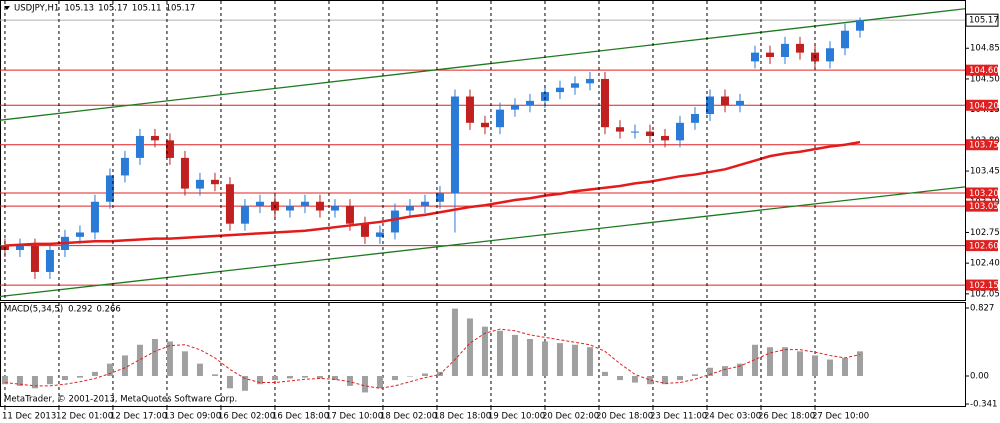  Describe the element at coordinates (982, 309) in the screenshot. I see `y-tick-label: 0.827` at that location.